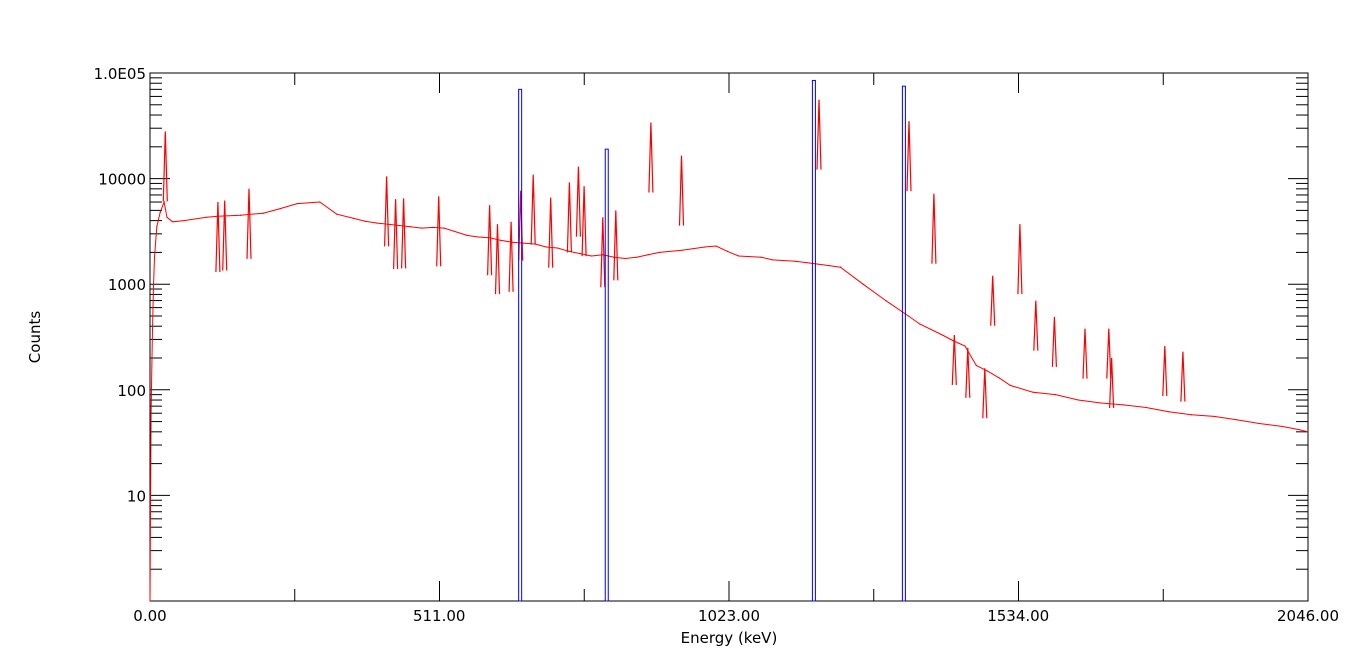 This screenshot has height=653, width=1361. I want to click on x-tick-label: 2046.00, so click(1308, 616).